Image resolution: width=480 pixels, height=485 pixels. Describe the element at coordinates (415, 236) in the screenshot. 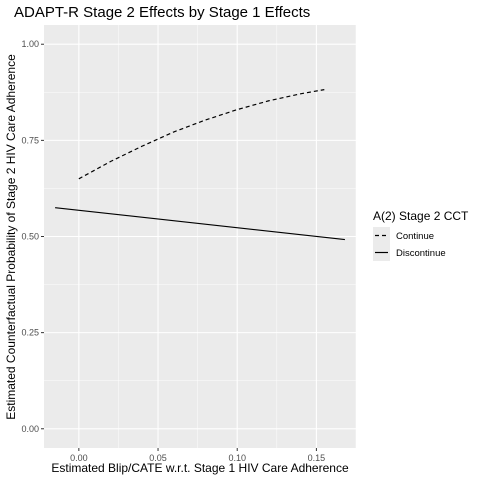

I see `legend-label-continue: Continue` at that location.